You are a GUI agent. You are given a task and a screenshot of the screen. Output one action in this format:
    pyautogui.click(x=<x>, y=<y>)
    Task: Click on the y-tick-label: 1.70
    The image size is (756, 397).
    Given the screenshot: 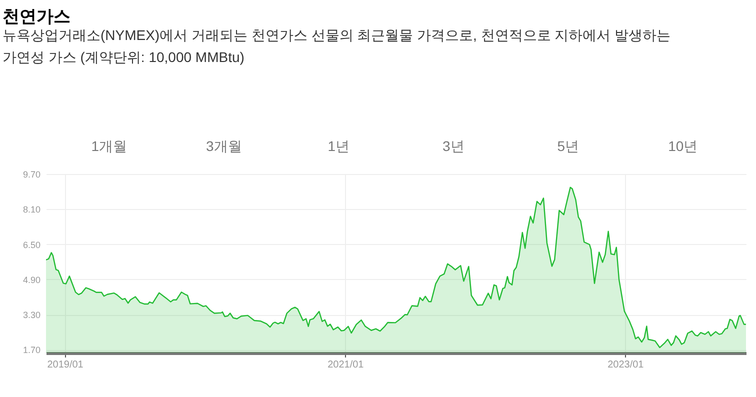 What is the action you would take?
    pyautogui.click(x=31, y=350)
    